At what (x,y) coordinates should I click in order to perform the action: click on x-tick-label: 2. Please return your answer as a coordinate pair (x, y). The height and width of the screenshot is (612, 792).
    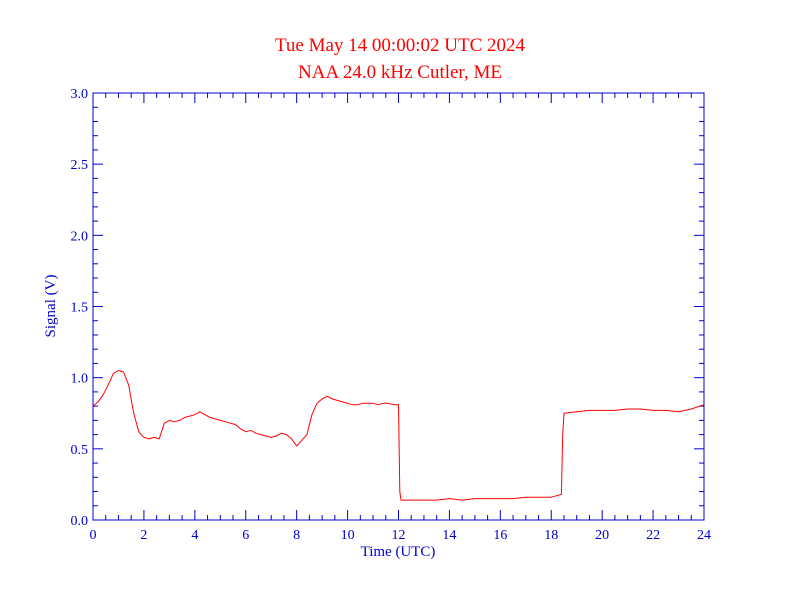
    Looking at the image, I should click on (143, 535).